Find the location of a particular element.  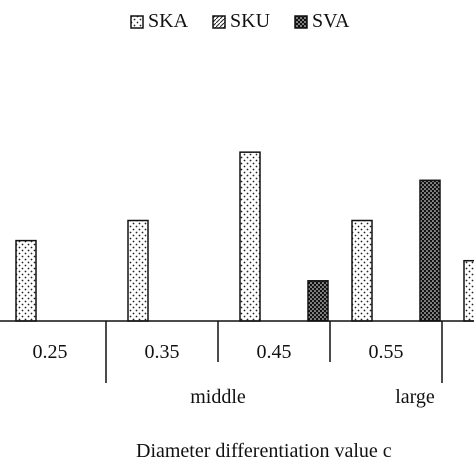

x-tick-label-0.35: 0.35 is located at coordinates (162, 352).